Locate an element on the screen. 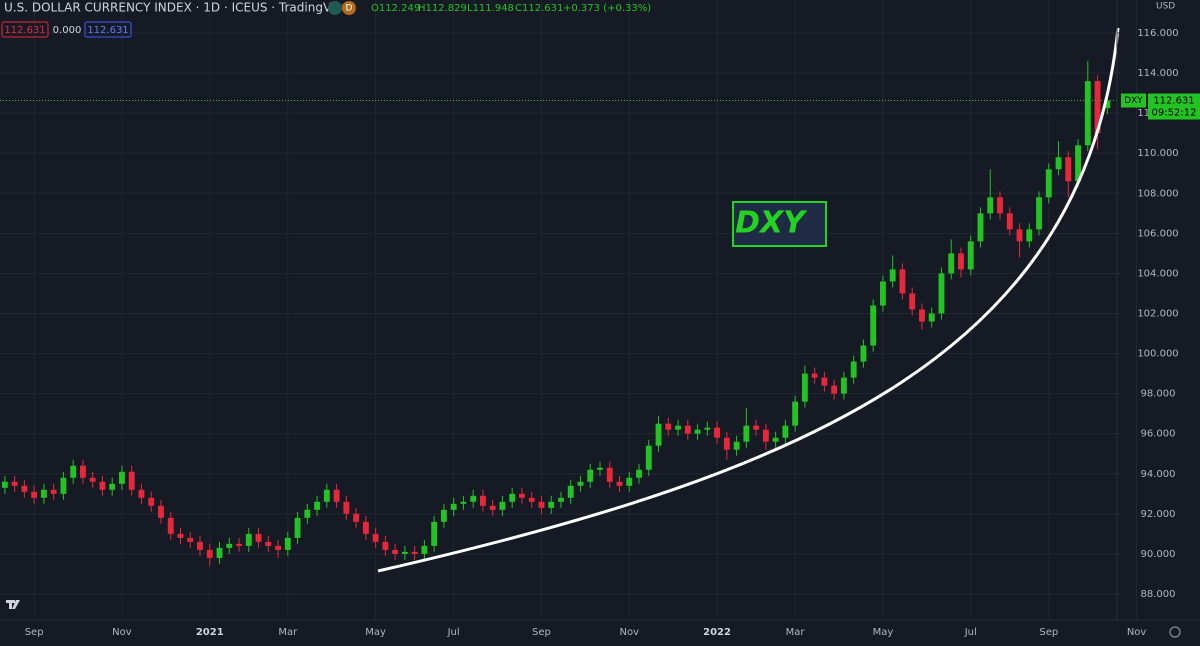 The height and width of the screenshot is (646, 1200). x-tick-label: 2021 is located at coordinates (210, 632).